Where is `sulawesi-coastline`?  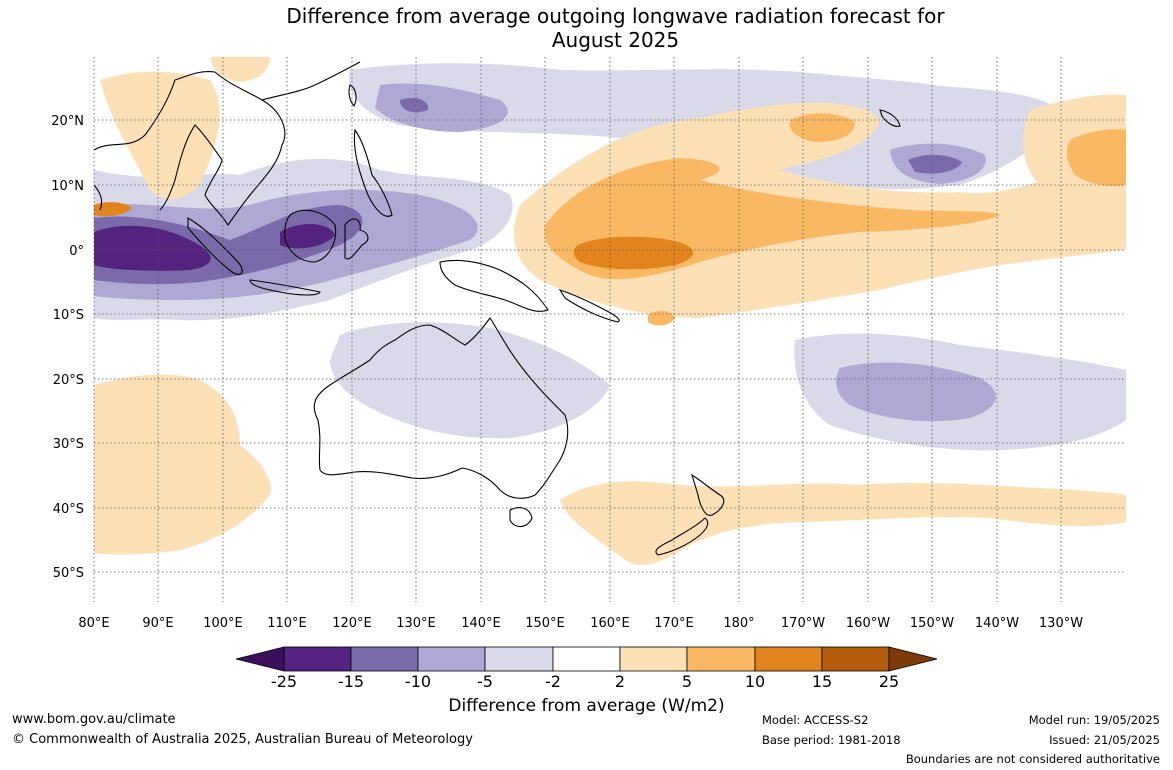
sulawesi-coastline is located at coordinates (356, 239).